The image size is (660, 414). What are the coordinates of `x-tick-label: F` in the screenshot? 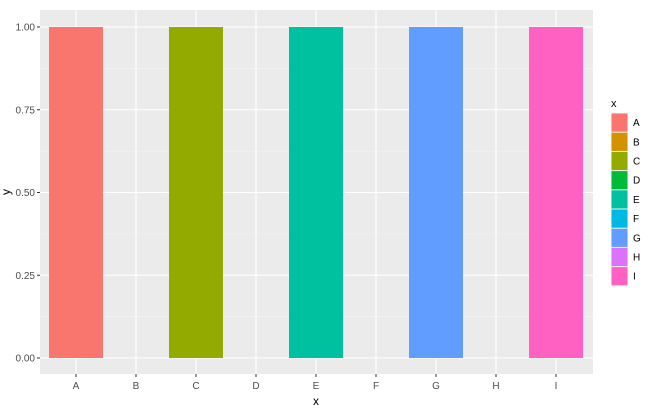 It's located at (376, 386).